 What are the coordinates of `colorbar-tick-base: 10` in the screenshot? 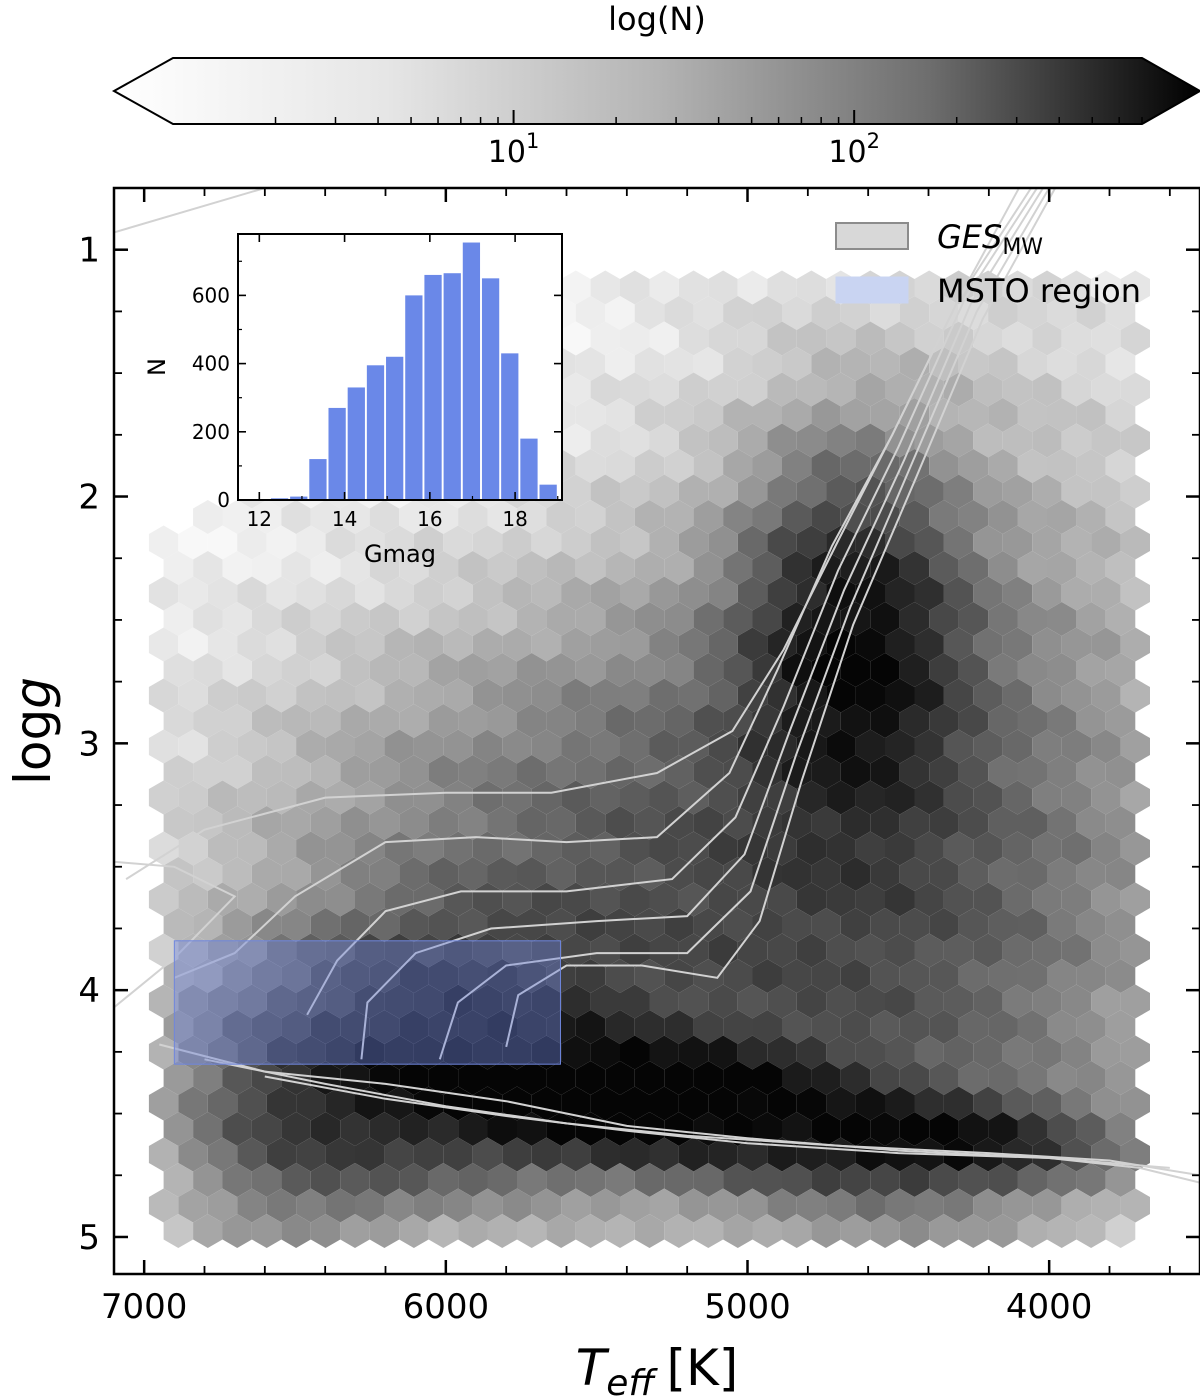 It's located at (507, 152).